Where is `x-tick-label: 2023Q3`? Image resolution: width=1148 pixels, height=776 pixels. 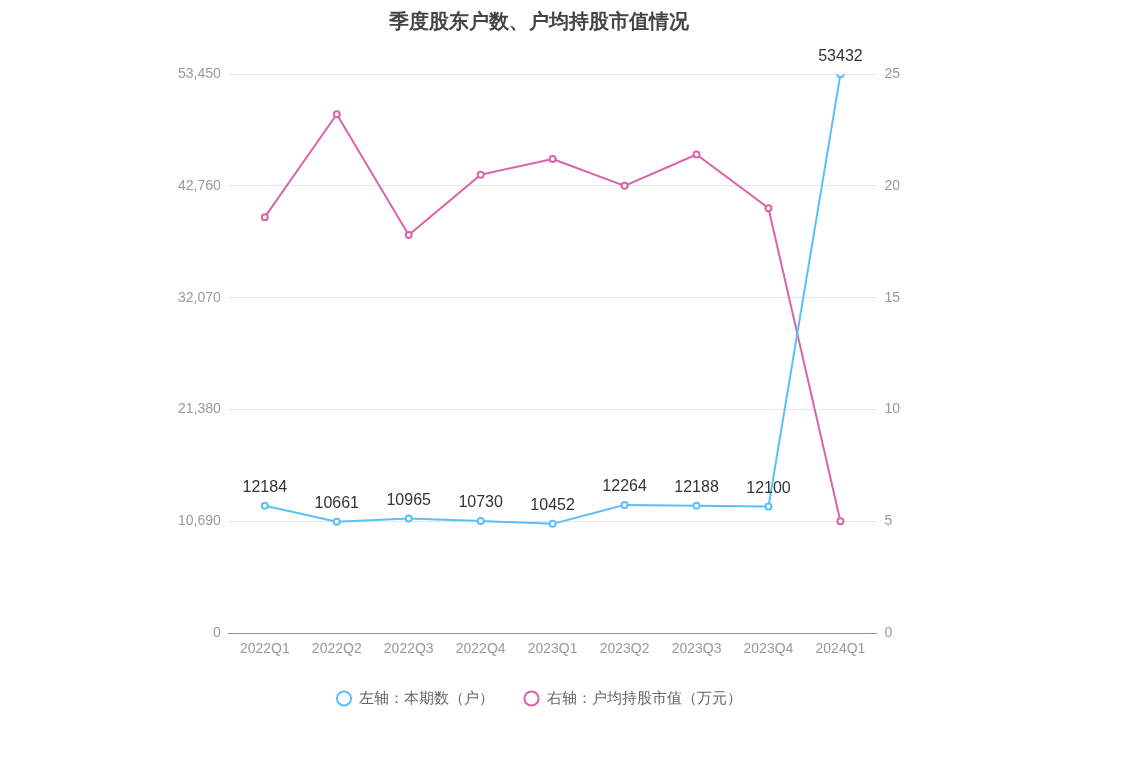 x-tick-label: 2023Q3 is located at coordinates (696, 648).